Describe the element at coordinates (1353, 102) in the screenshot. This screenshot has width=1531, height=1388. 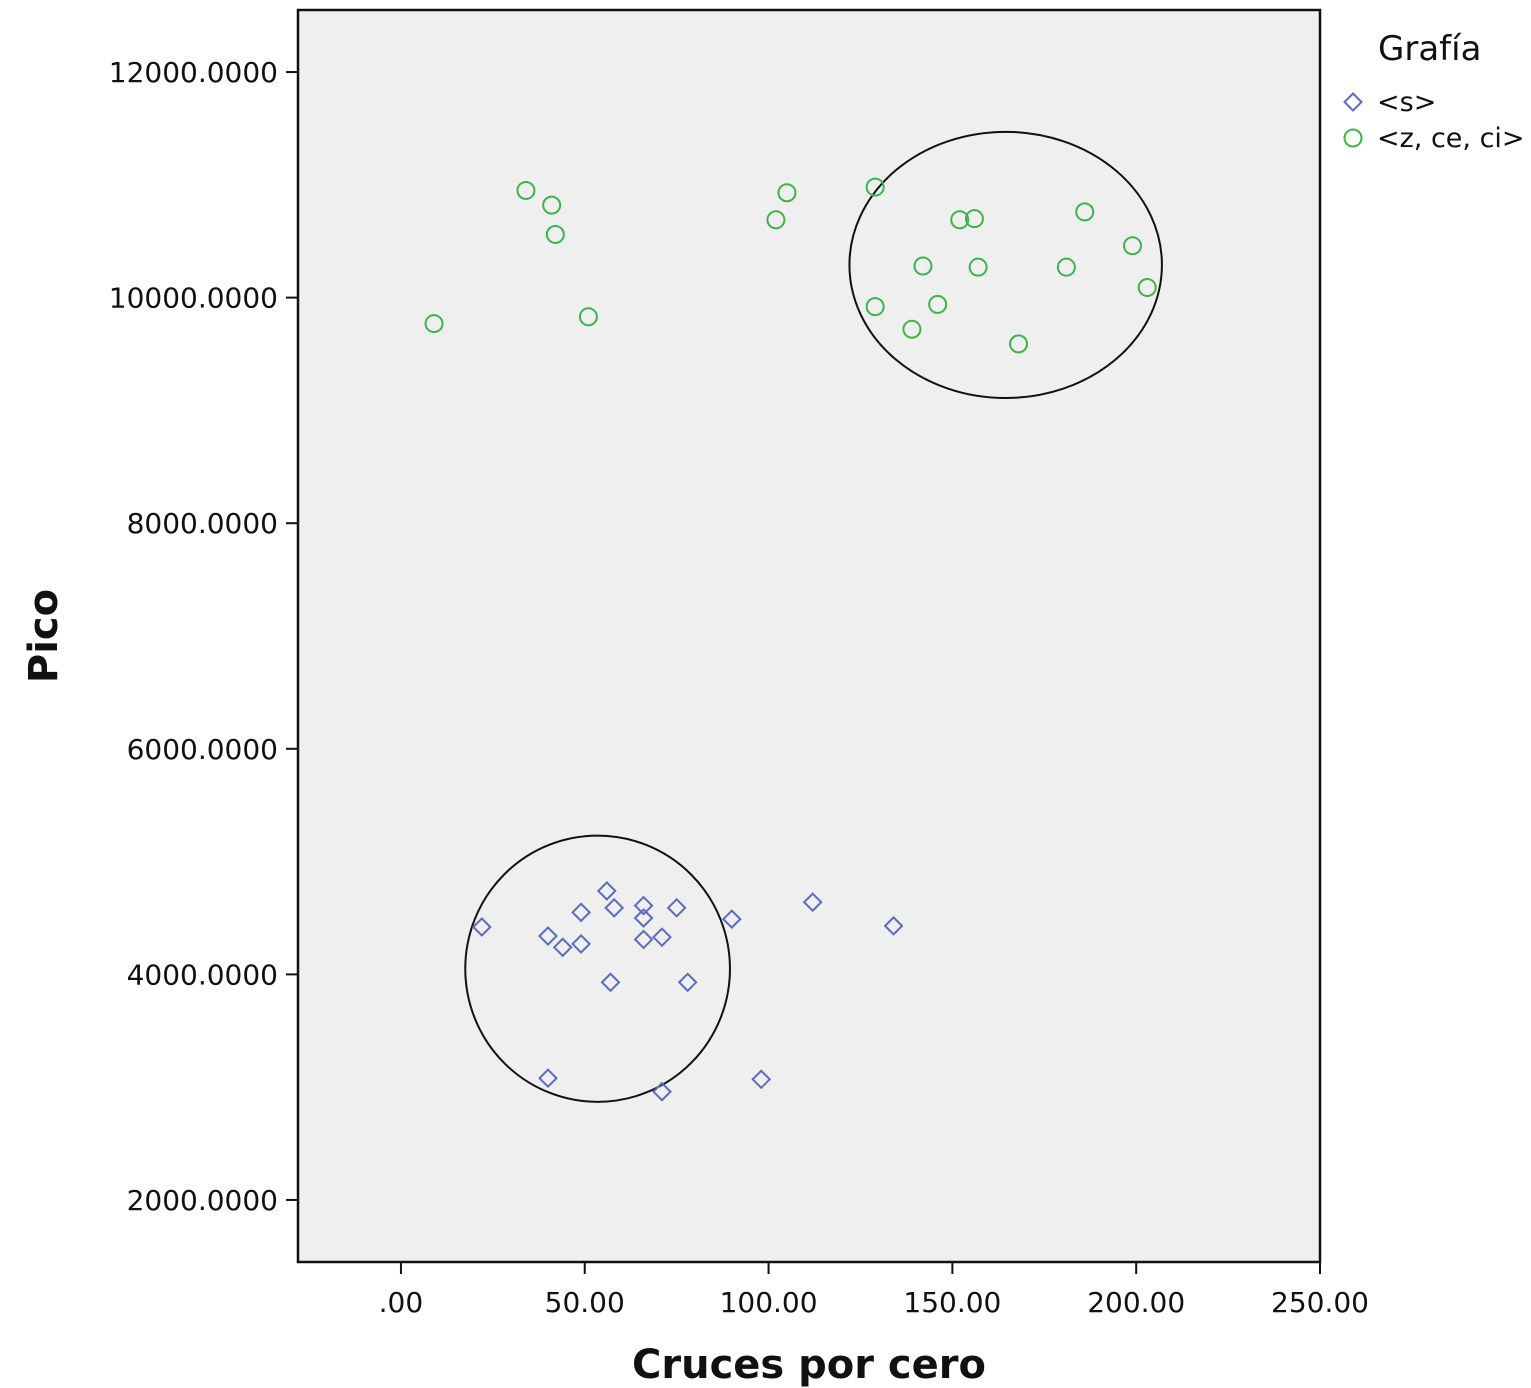
I see `legend-diamond-marker` at that location.